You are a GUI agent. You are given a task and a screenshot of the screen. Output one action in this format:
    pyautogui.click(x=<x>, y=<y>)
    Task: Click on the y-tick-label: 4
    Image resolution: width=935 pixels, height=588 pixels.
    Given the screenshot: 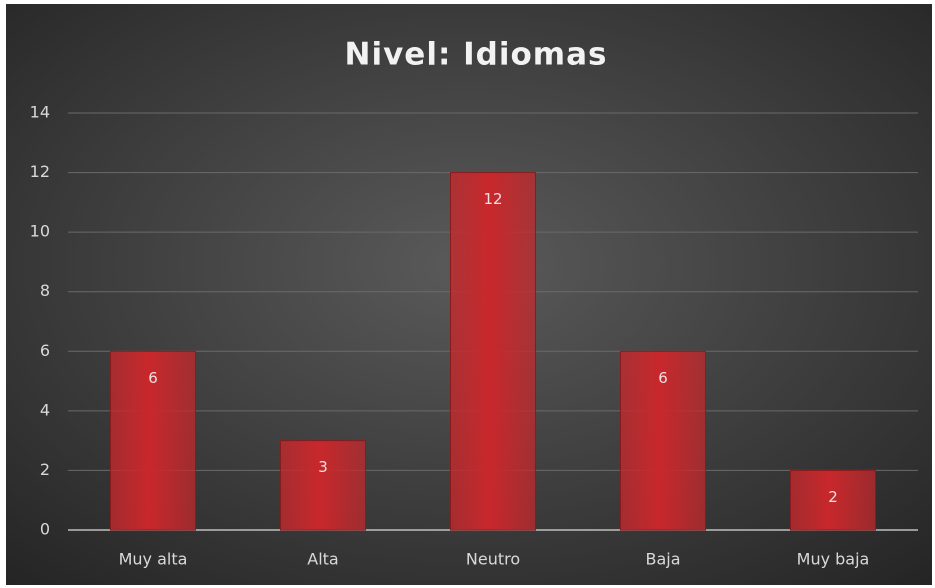 What is the action you would take?
    pyautogui.click(x=45, y=409)
    